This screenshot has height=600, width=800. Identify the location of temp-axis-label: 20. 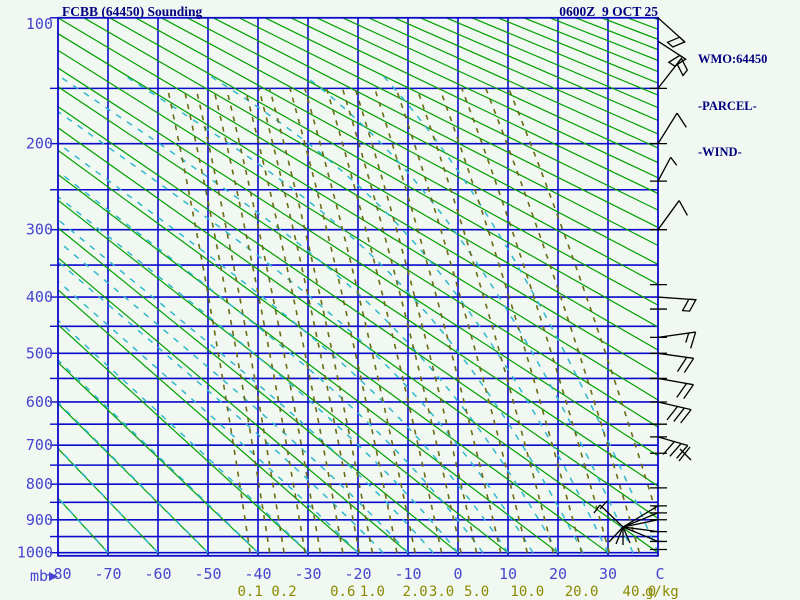
(558, 574).